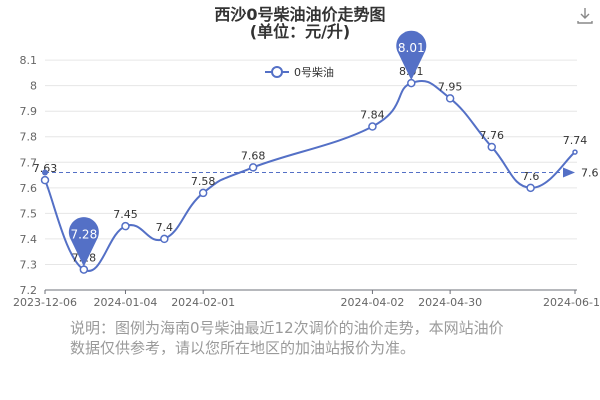 The height and width of the screenshot is (400, 600). I want to click on x-tick-label: 2024-02-01, so click(203, 302).